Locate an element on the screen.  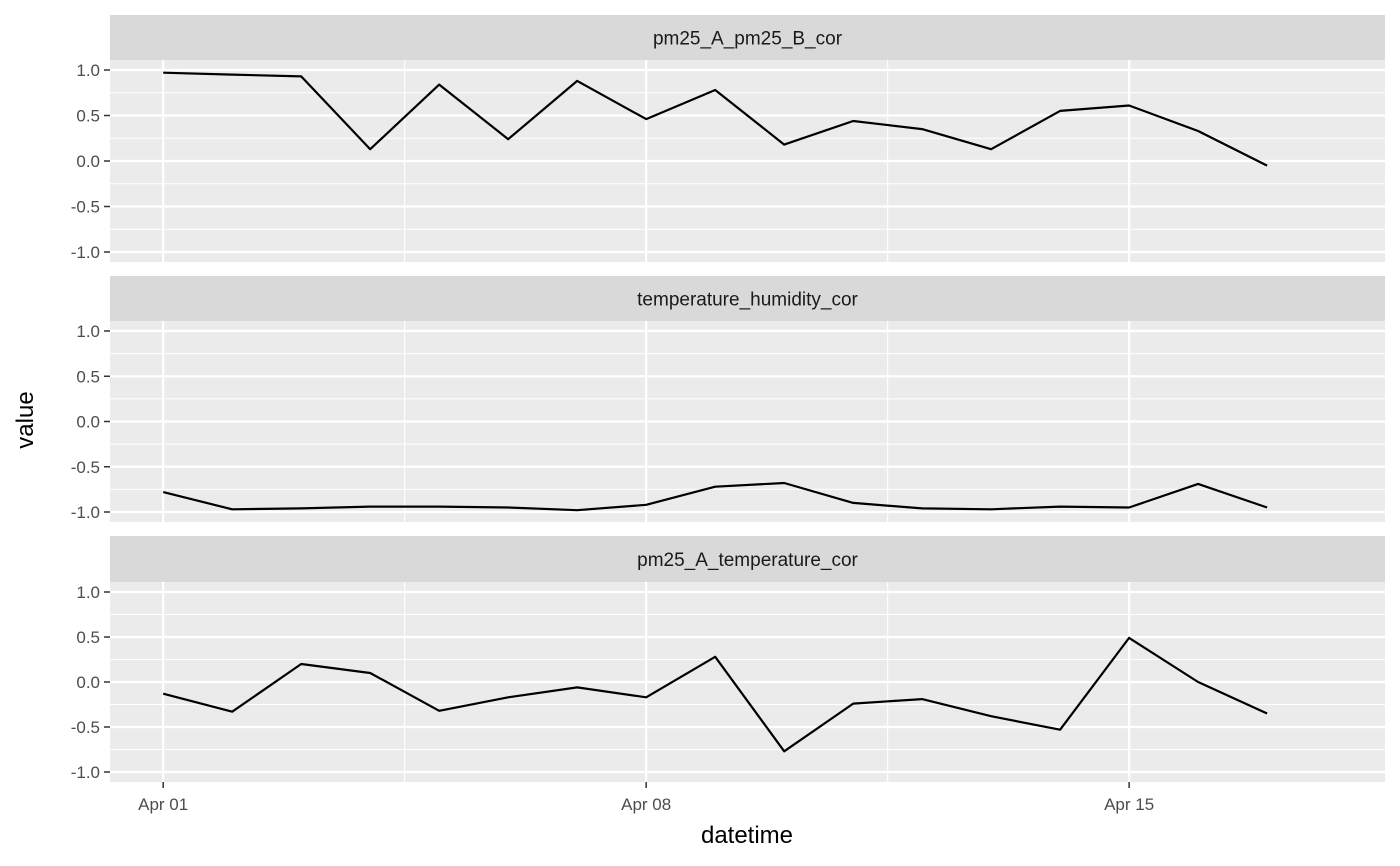
facet-strip-label: pm25_A_pm25_B_cor is located at coordinates (748, 39).